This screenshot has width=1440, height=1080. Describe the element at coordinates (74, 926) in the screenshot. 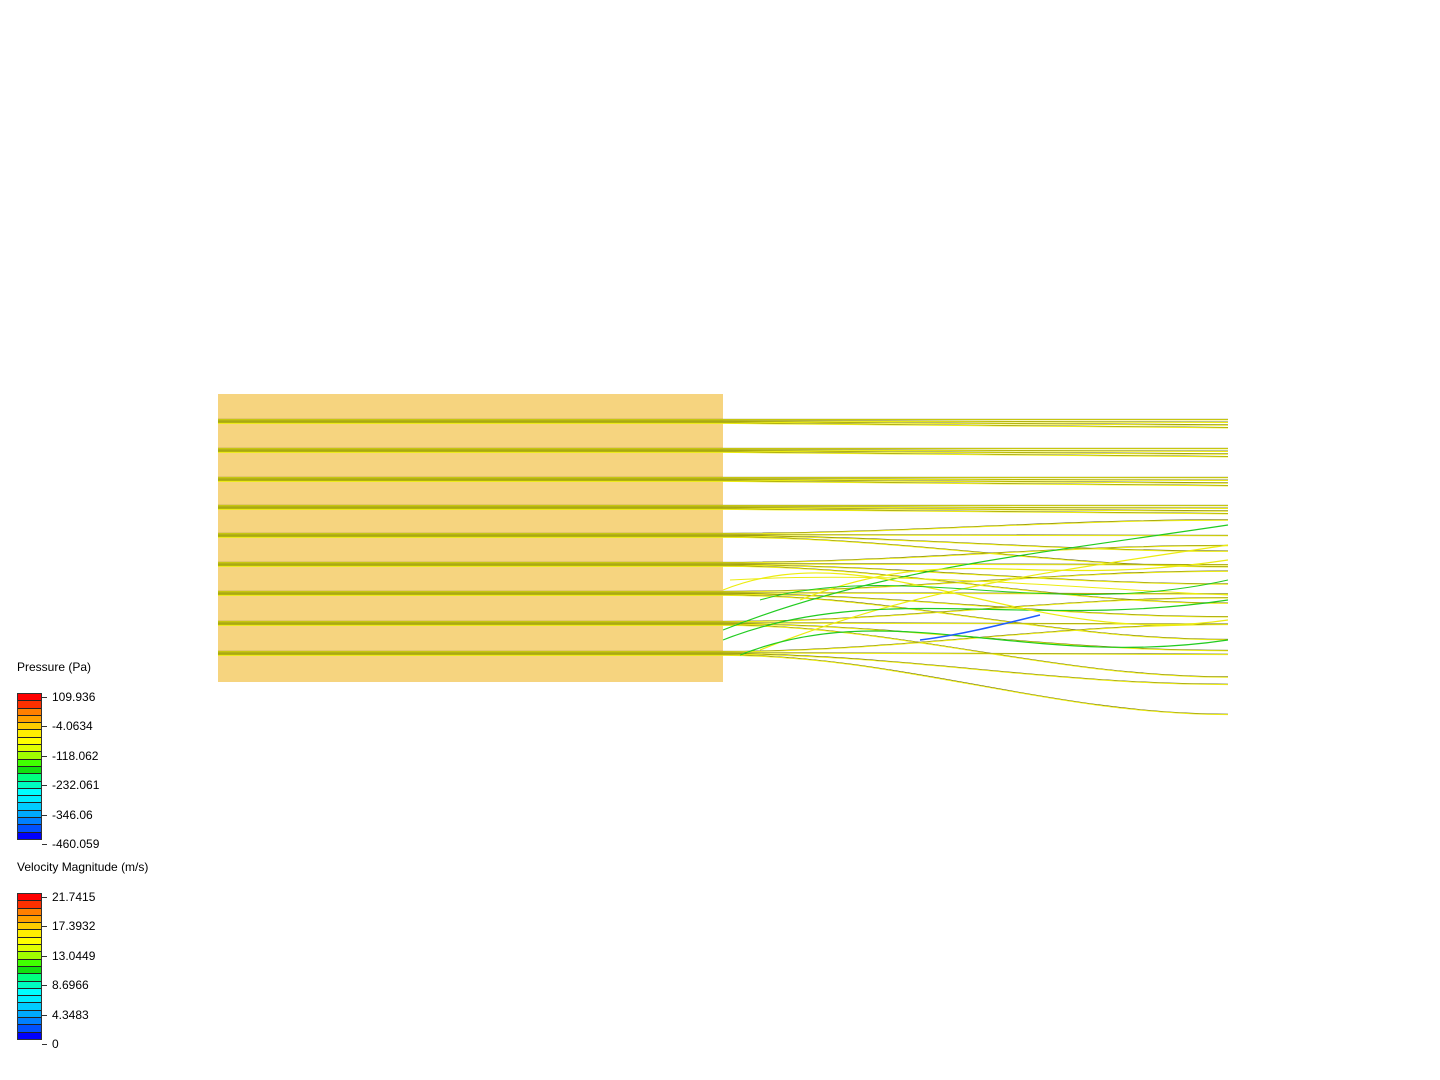

I see `legend-label: 17.3932` at that location.